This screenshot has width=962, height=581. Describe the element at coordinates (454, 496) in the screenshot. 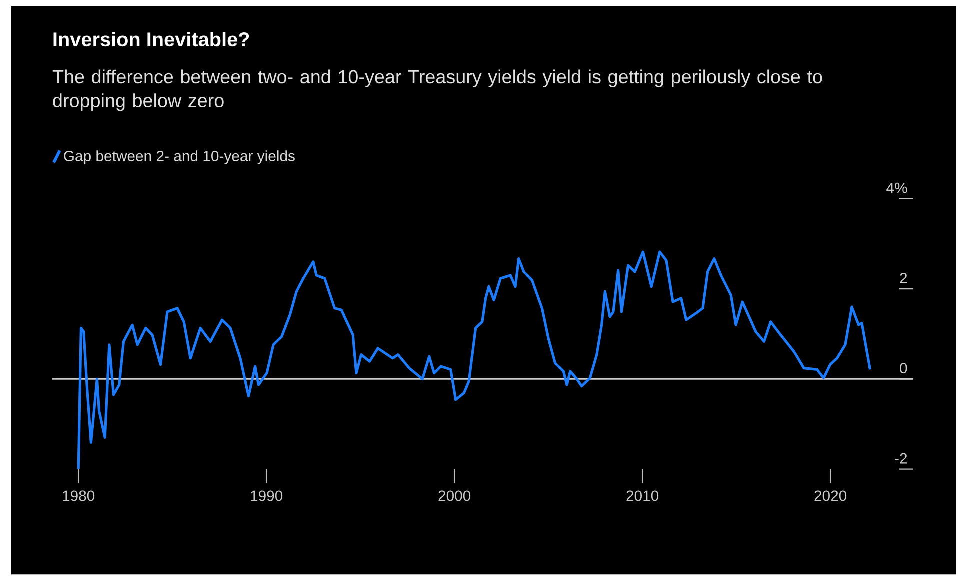

I see `x-tick-label: 2000` at that location.